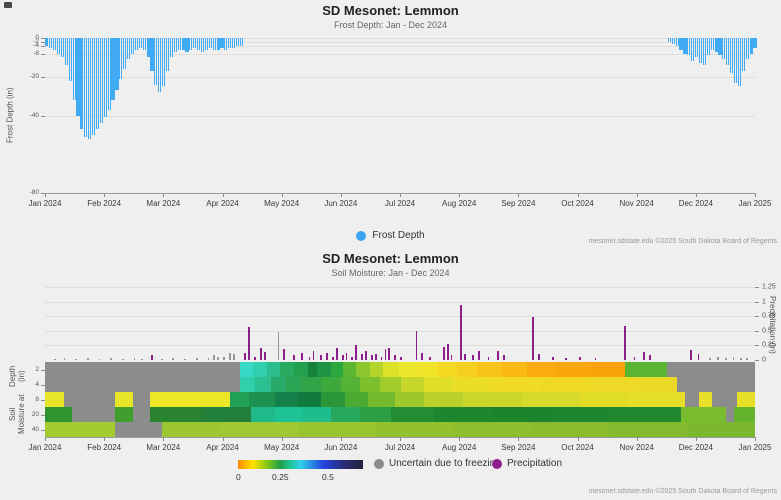  What do you see at coordinates (437, 463) in the screenshot?
I see `legend-item-uncertain: Uncertain due to freezing` at bounding box center [437, 463].